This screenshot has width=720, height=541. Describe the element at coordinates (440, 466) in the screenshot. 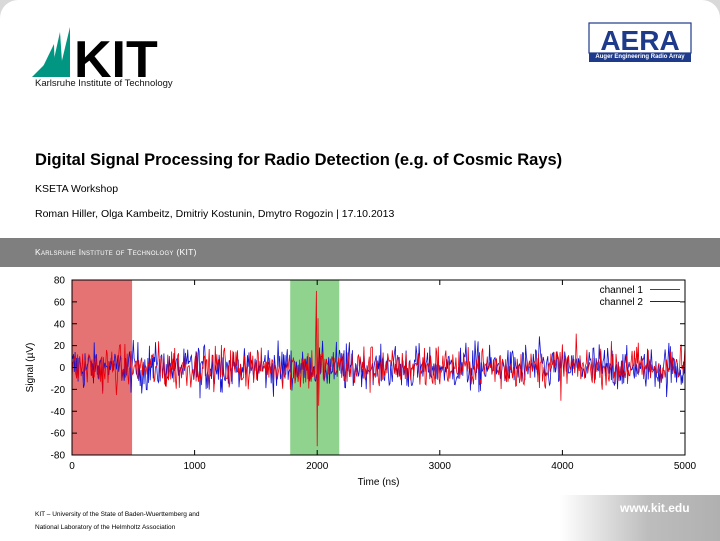

I see `x-tick-label-3: 3000` at that location.